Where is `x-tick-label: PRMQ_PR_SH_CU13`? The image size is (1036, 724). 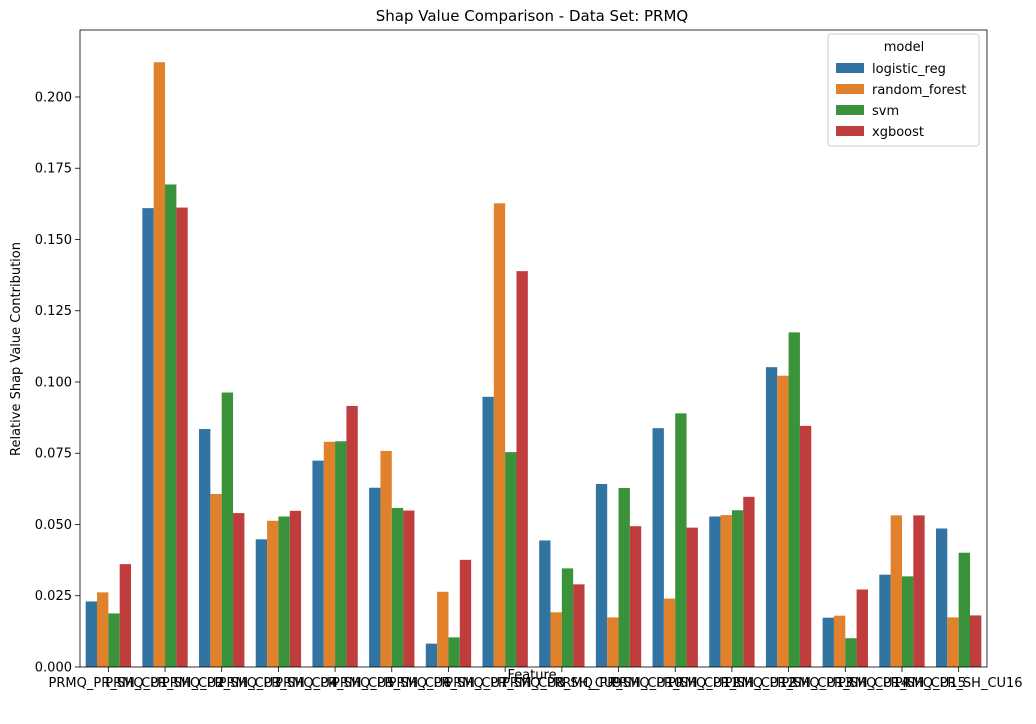 x-tick-label: PRMQ_PR_SH_CU13 is located at coordinates (789, 683).